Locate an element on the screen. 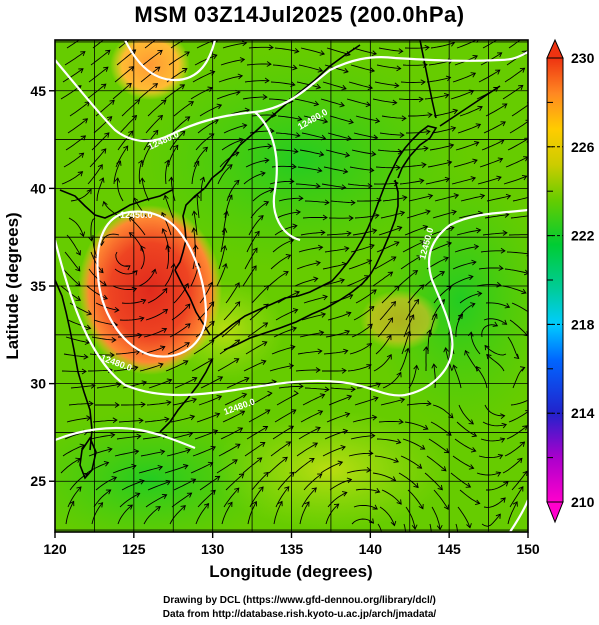 The image size is (599, 625). coast-japan-pacific is located at coordinates (311, 265).